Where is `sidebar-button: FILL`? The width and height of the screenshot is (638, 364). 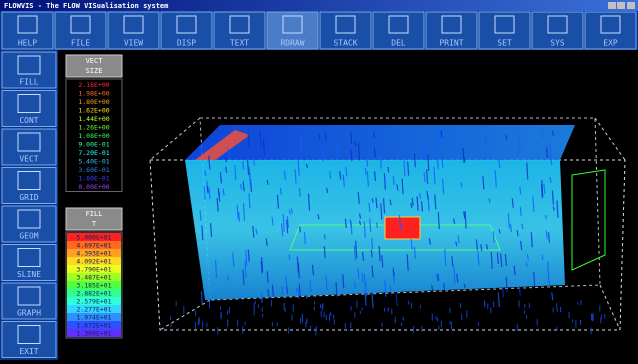 sidebar-button: FILL is located at coordinates (29, 70).